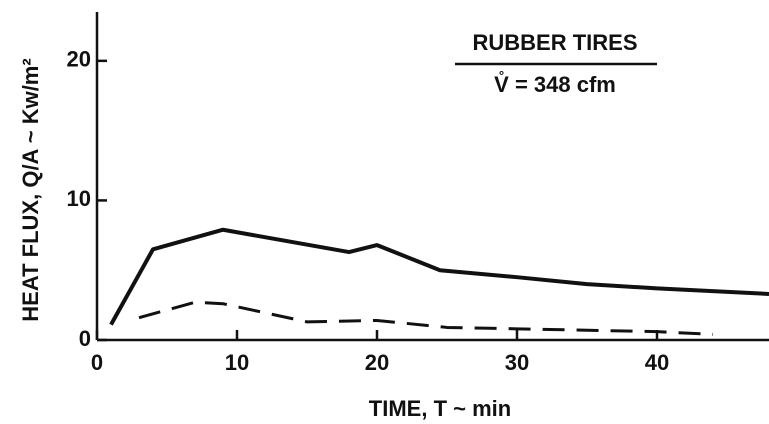  Describe the element at coordinates (555, 84) in the screenshot. I see `annotation: V̊ = 348 cfm` at that location.